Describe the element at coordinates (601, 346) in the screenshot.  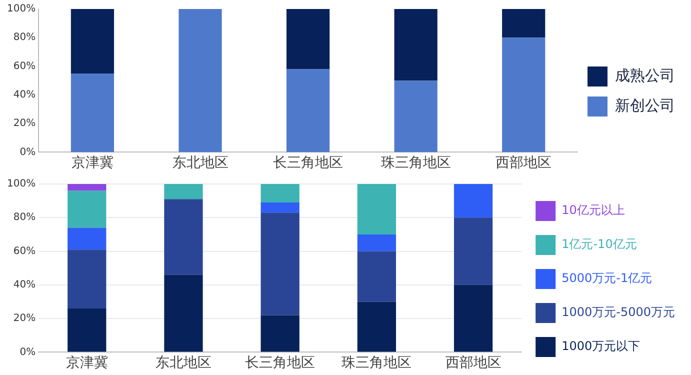
I see `legend-label: 1000万元以下` at that location.